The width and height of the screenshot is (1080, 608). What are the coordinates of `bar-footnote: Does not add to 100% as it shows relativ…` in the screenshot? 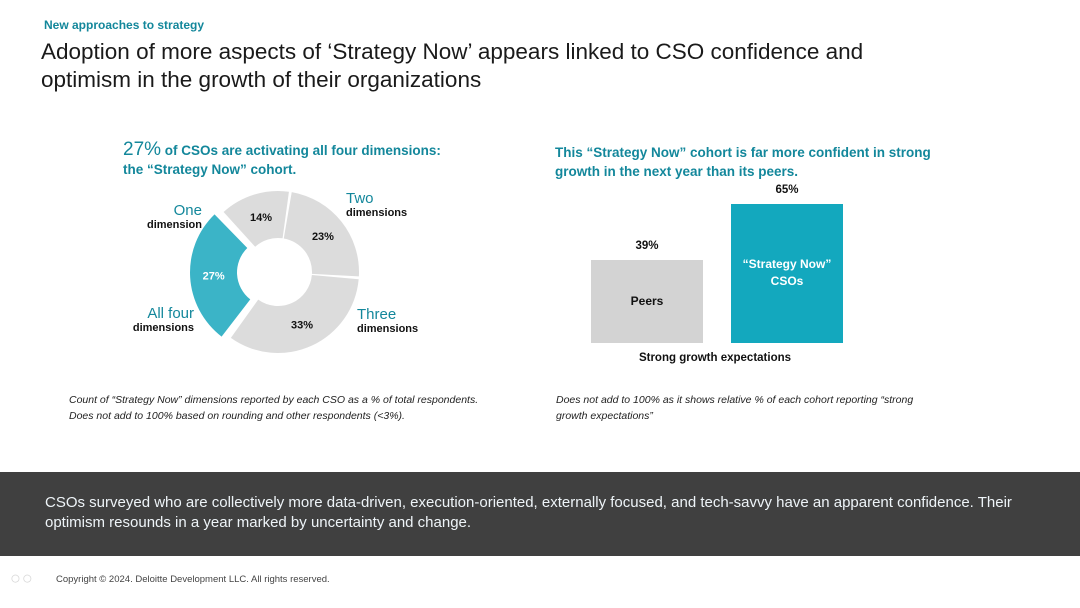 It's located at (766, 408).